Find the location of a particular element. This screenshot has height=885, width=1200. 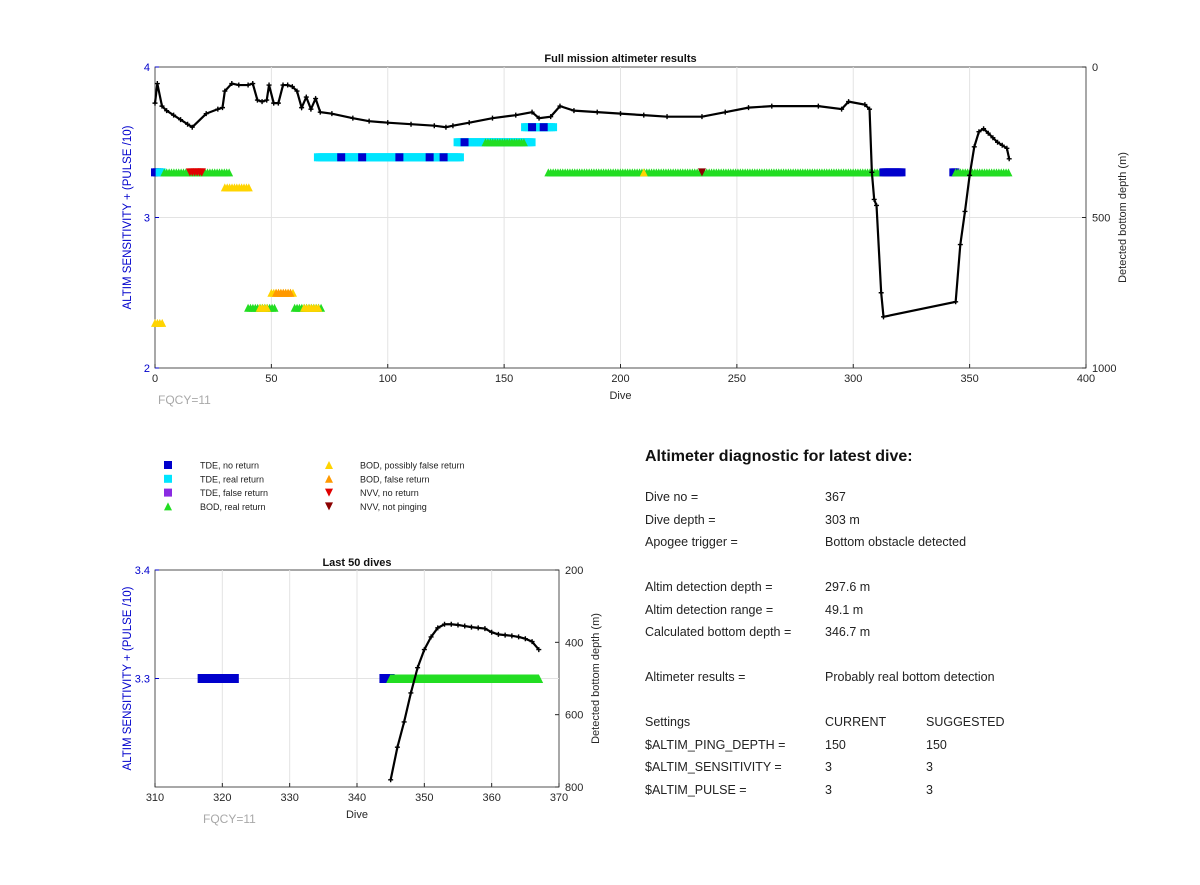

chart-title: Last 50 dives is located at coordinates (356, 563).